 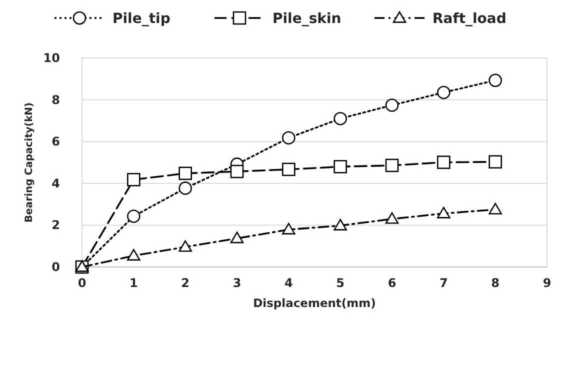 I want to click on x-tick-label: 8, so click(x=495, y=283).